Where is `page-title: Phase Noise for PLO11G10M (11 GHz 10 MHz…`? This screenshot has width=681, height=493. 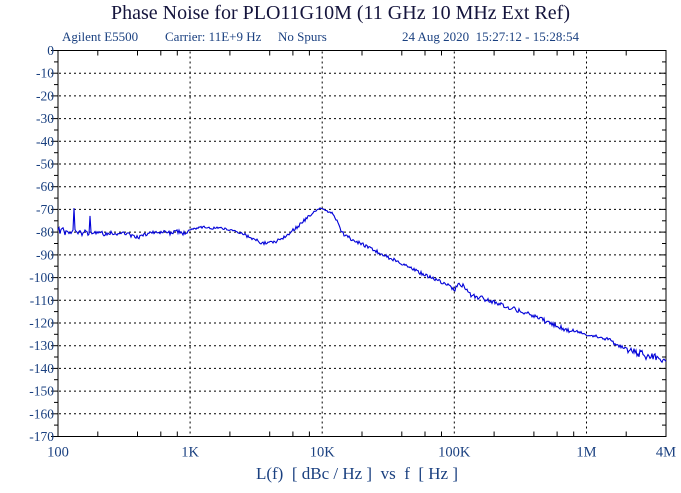
page-title: Phase Noise for PLO11G10M (11 GHz 10 MHz… is located at coordinates (340, 13).